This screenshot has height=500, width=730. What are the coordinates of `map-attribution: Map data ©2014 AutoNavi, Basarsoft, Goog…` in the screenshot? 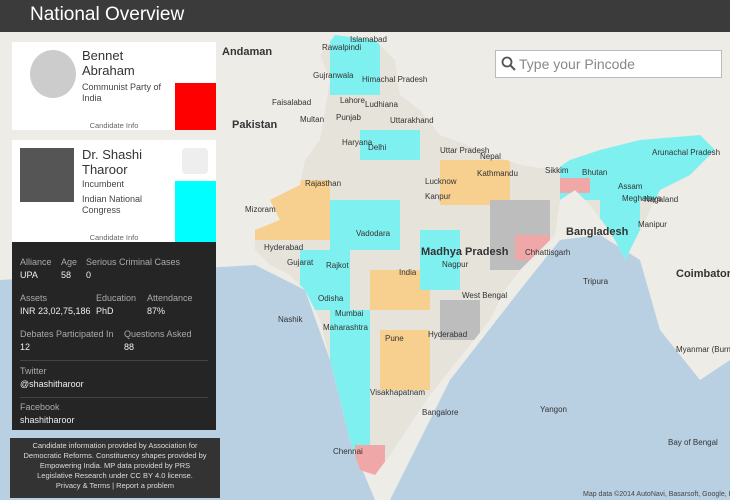 It's located at (656, 494).